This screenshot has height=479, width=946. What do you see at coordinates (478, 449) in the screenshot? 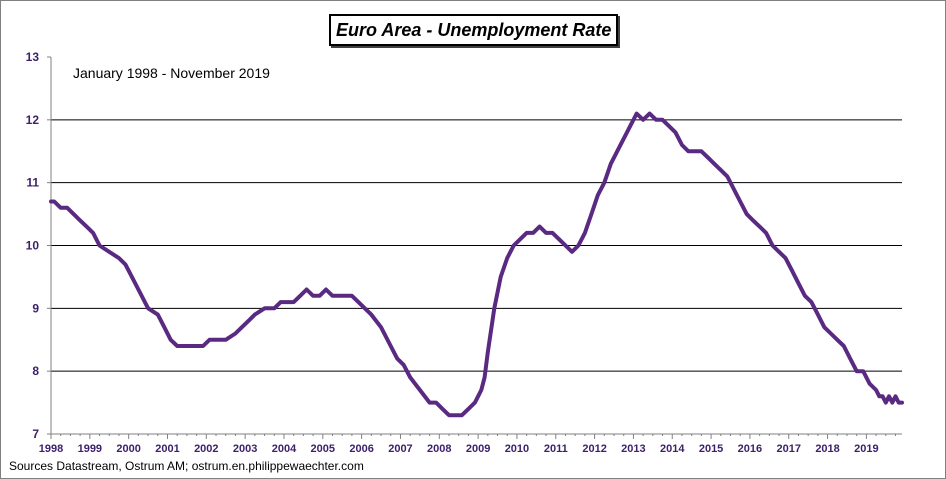
I see `x-tick-label: 2009` at bounding box center [478, 449].